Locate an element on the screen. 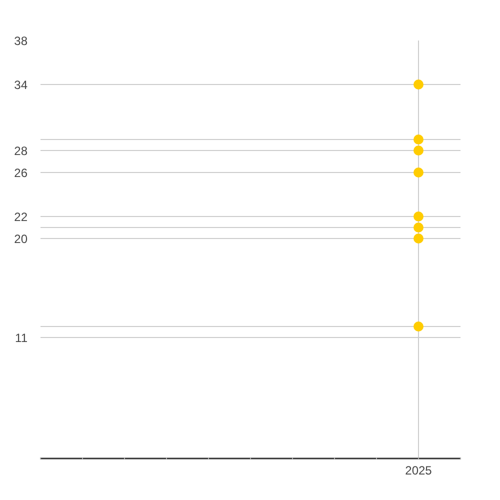 This screenshot has height=500, width=500. y-tick-label: 22 is located at coordinates (21, 217).